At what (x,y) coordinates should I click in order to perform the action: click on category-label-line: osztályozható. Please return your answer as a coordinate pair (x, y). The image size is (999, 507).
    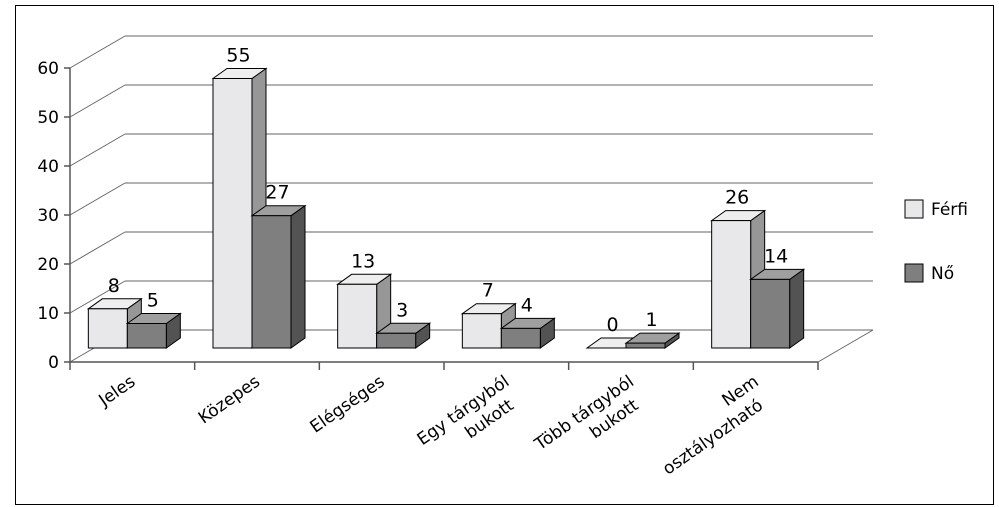
    Looking at the image, I should click on (713, 437).